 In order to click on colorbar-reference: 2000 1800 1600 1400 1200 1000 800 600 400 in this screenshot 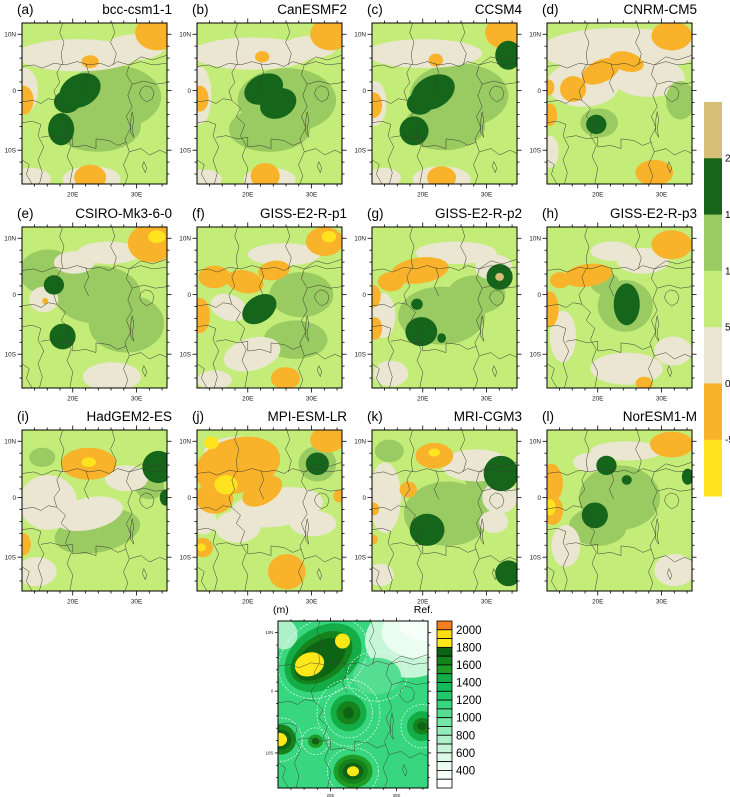, I will do `click(459, 704)`.